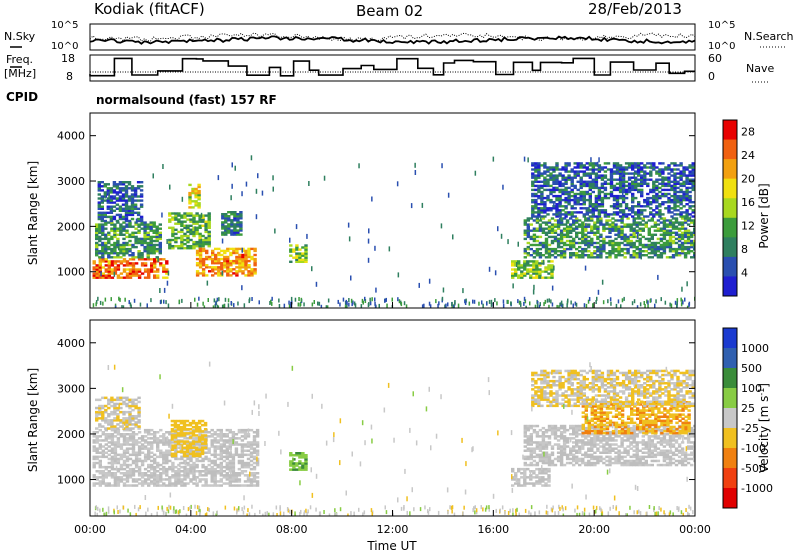  I want to click on scatter-cell, so click(232, 165).